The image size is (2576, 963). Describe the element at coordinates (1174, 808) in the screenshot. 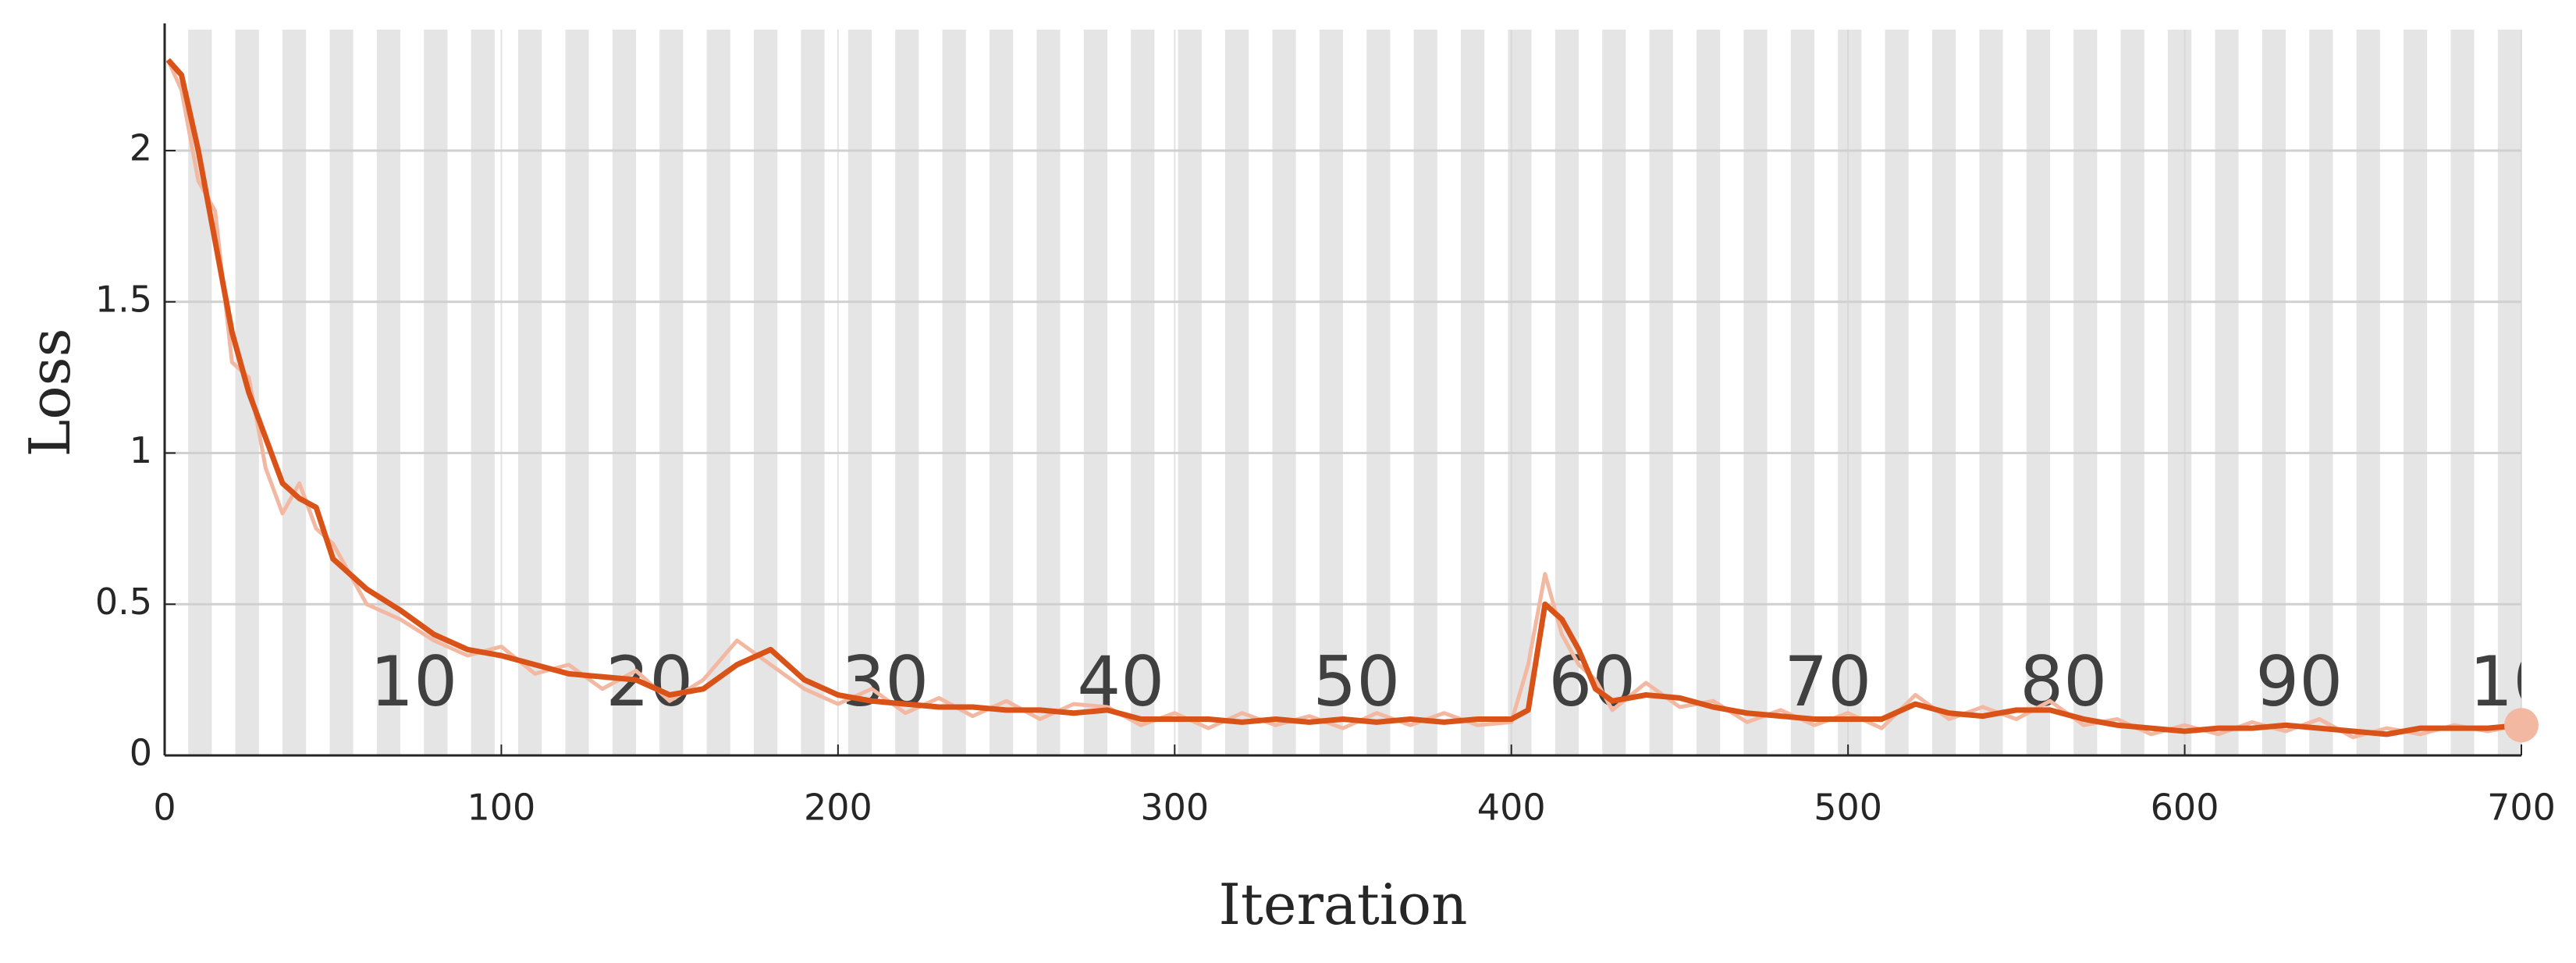

I see `x-tick-label: 300` at that location.